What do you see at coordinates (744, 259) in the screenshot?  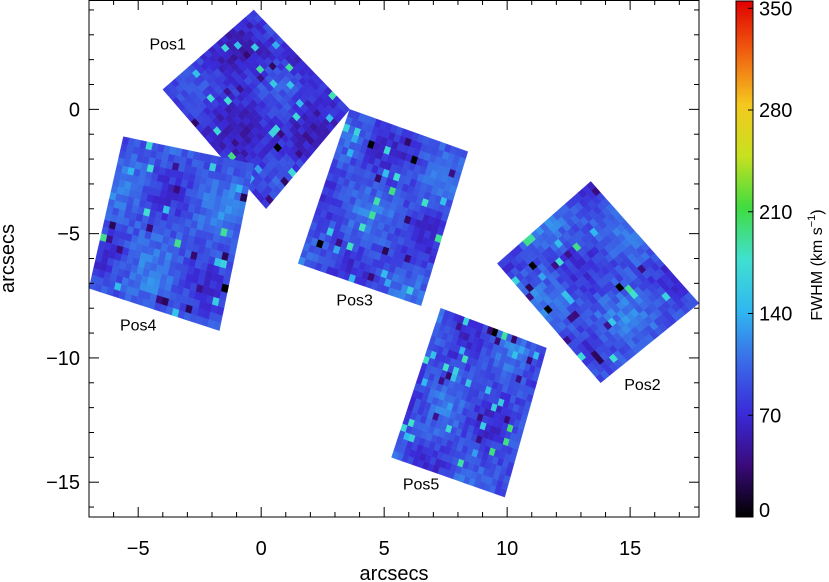 I see `colorbar-gradient` at bounding box center [744, 259].